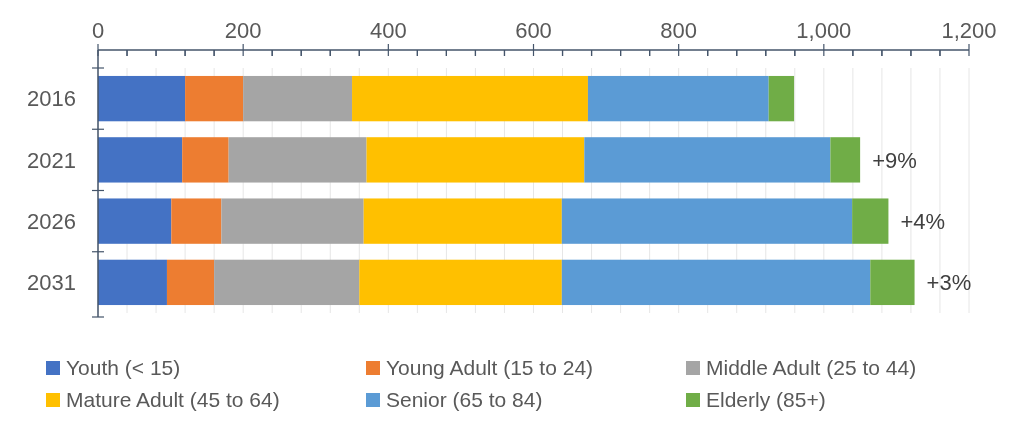 The image size is (1011, 441). Describe the element at coordinates (969, 30) in the screenshot. I see `x-tick-label: 1,200` at that location.